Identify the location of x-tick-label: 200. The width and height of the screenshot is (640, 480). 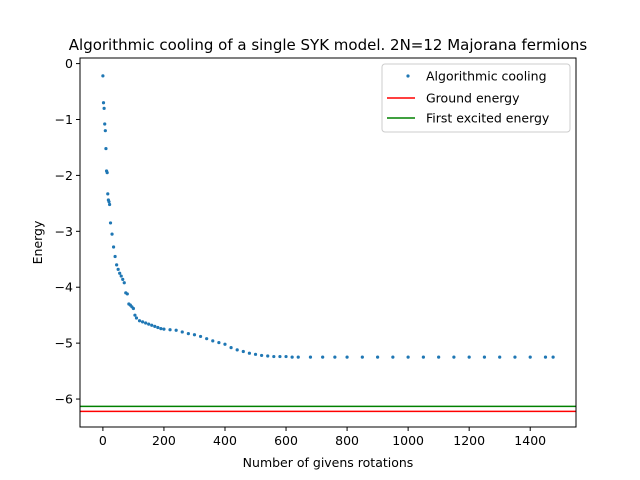
(164, 440).